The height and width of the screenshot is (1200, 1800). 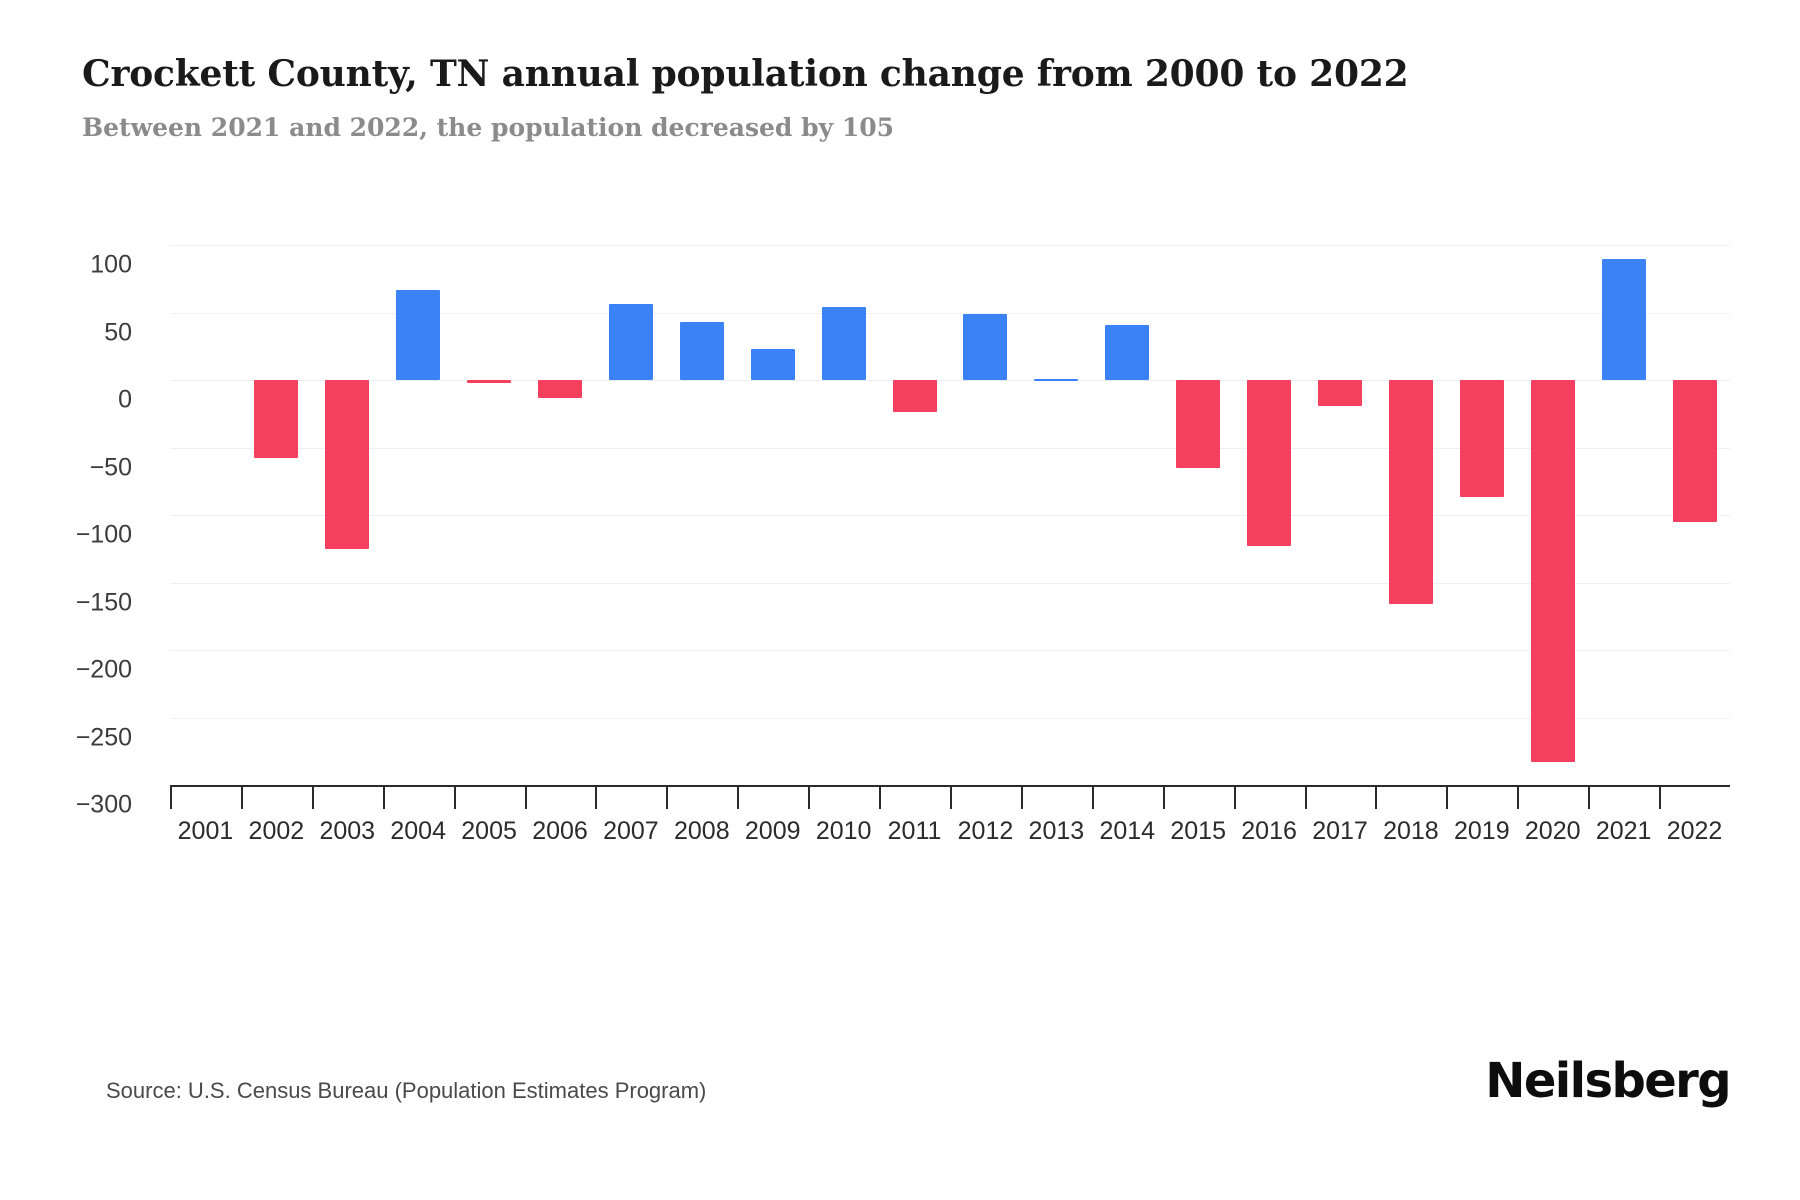 I want to click on x-tick-label-2011: 2011, so click(x=914, y=831).